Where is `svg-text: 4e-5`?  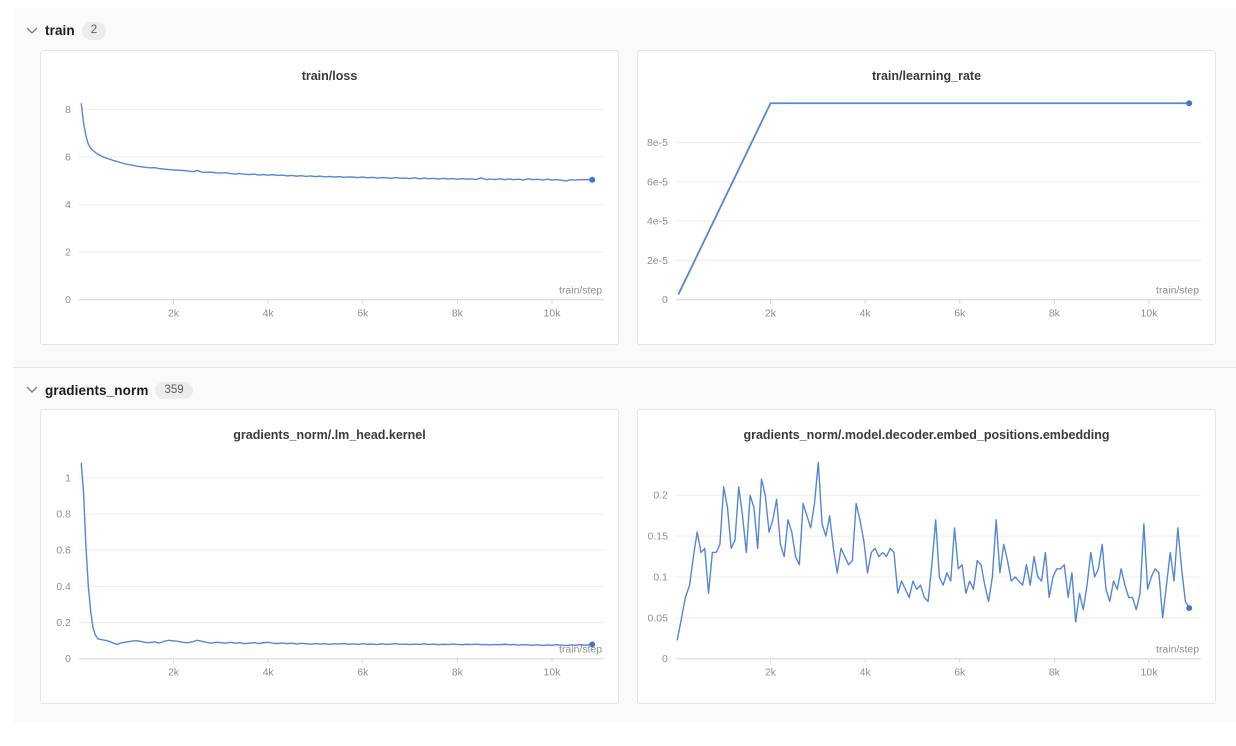 svg-text: 4e-5 is located at coordinates (657, 221).